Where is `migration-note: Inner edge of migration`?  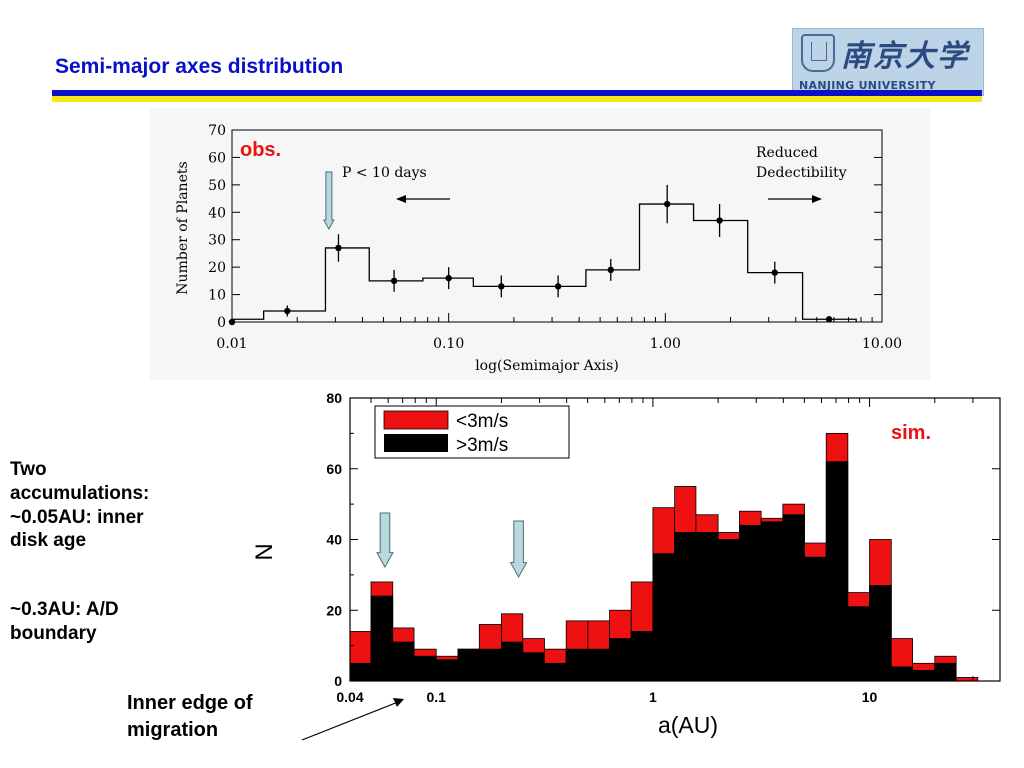 migration-note: Inner edge of migration is located at coordinates (190, 717).